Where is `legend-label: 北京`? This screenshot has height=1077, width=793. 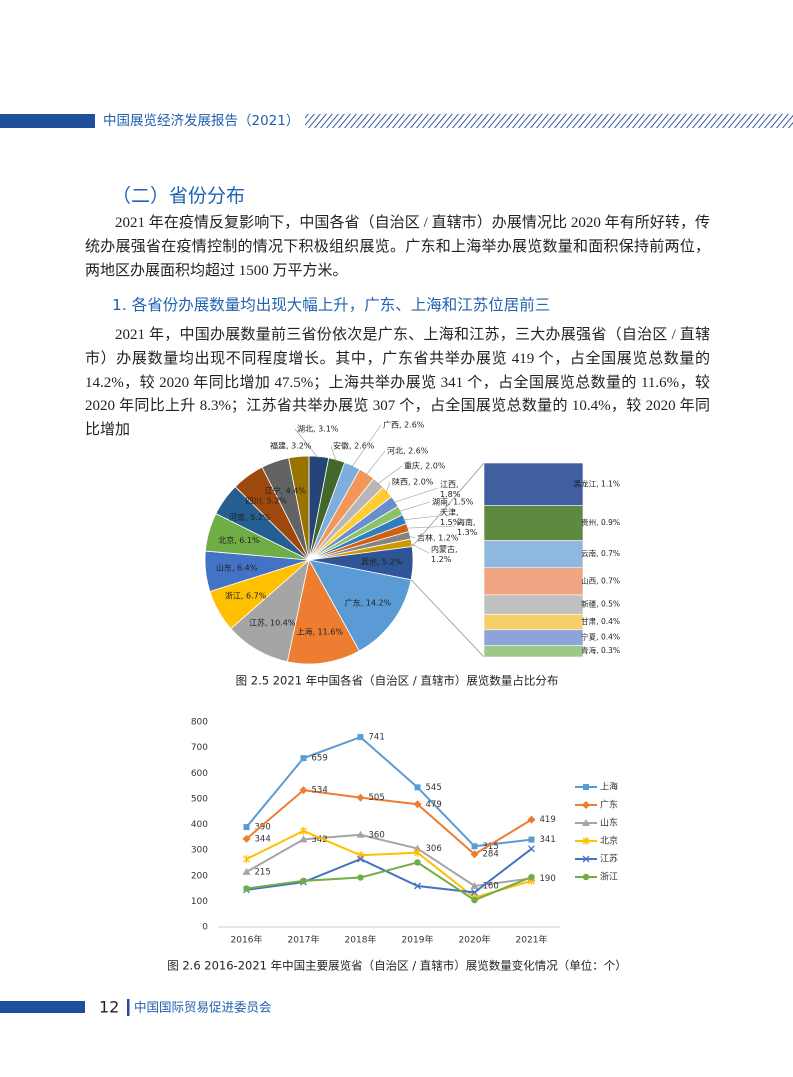 legend-label: 北京 is located at coordinates (609, 841).